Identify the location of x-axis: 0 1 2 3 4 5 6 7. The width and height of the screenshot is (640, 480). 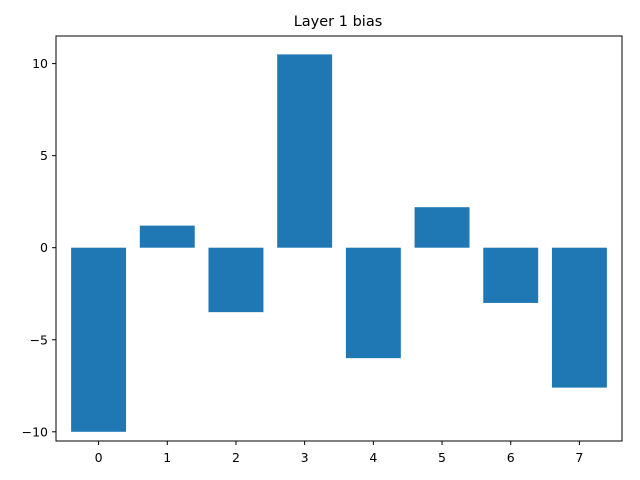
(339, 453).